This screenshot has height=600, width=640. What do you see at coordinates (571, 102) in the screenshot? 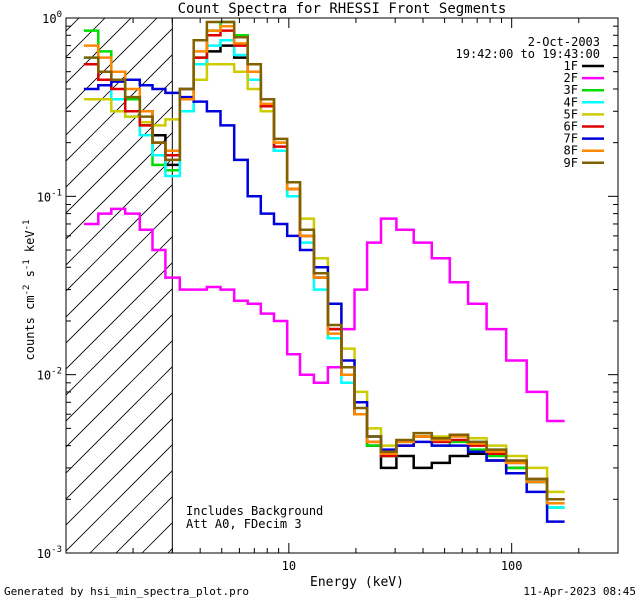
I see `legend-label-4f: 4F` at bounding box center [571, 102].